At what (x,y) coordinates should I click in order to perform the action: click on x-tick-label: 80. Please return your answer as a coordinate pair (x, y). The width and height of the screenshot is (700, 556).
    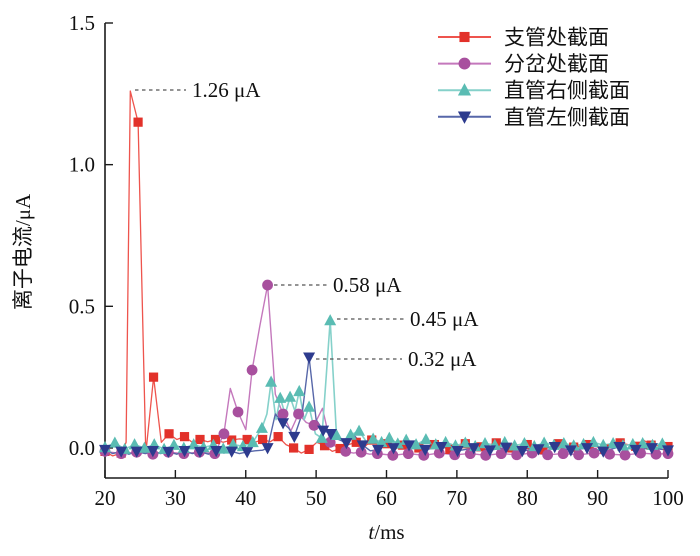
    Looking at the image, I should click on (527, 498).